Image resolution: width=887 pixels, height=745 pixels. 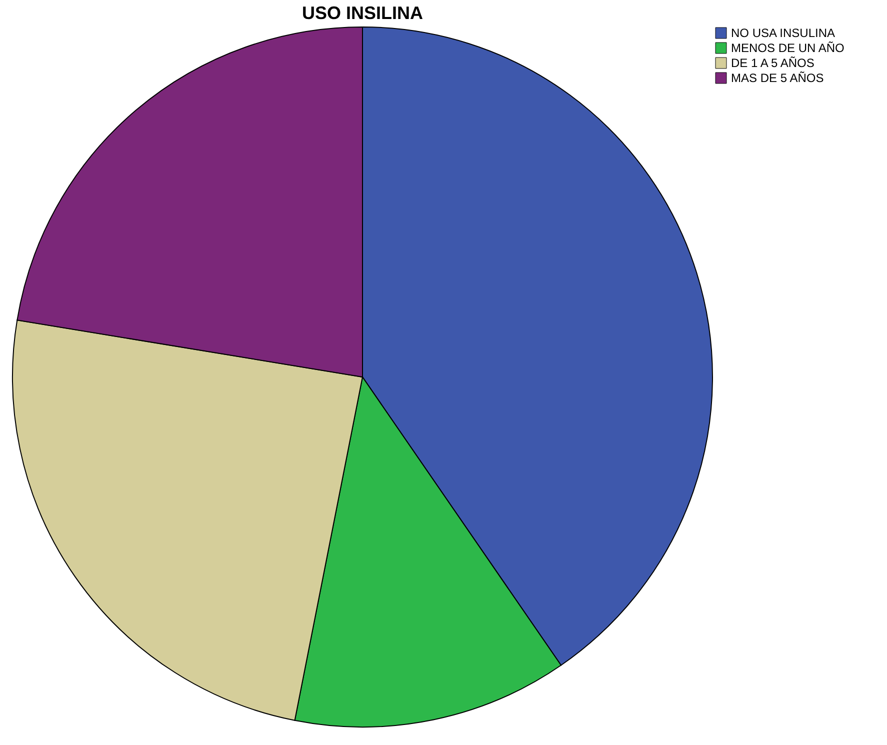 I want to click on legend-label: MAS DE 5 AÑOS, so click(x=777, y=78).